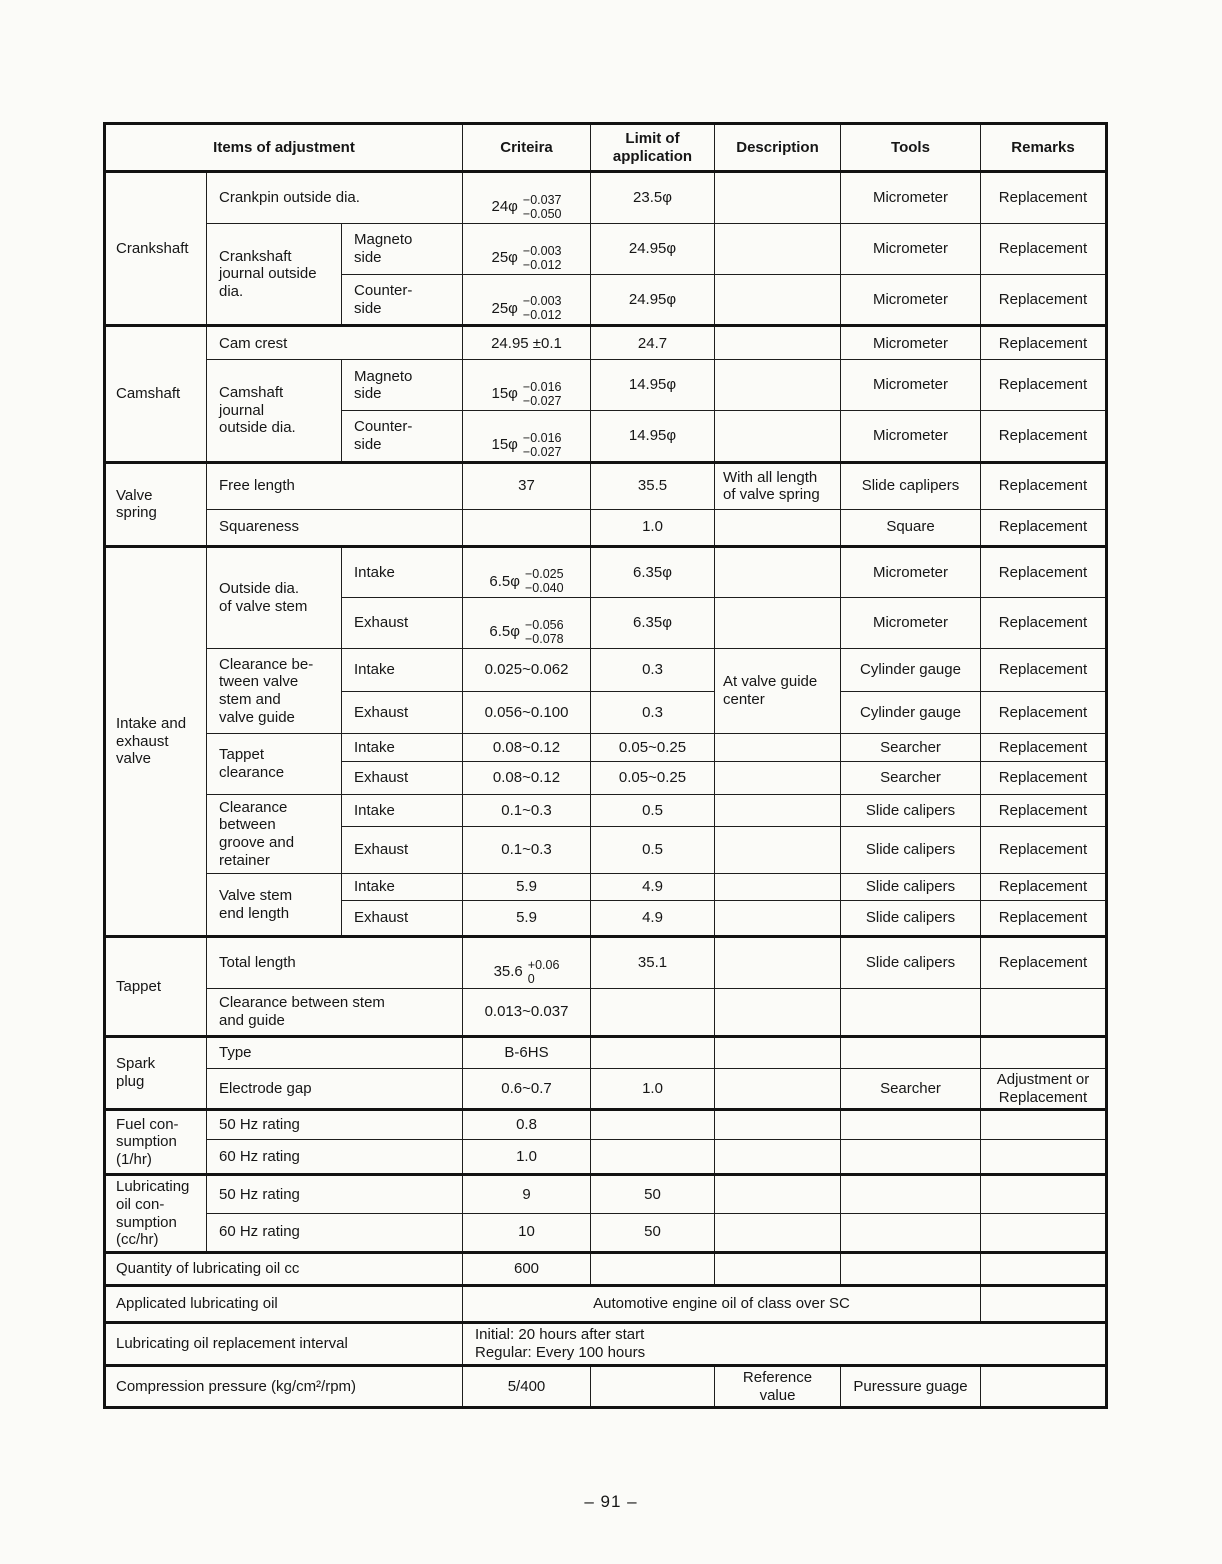 This screenshot has width=1222, height=1564. I want to click on item-cell: Cam crest, so click(334, 343).